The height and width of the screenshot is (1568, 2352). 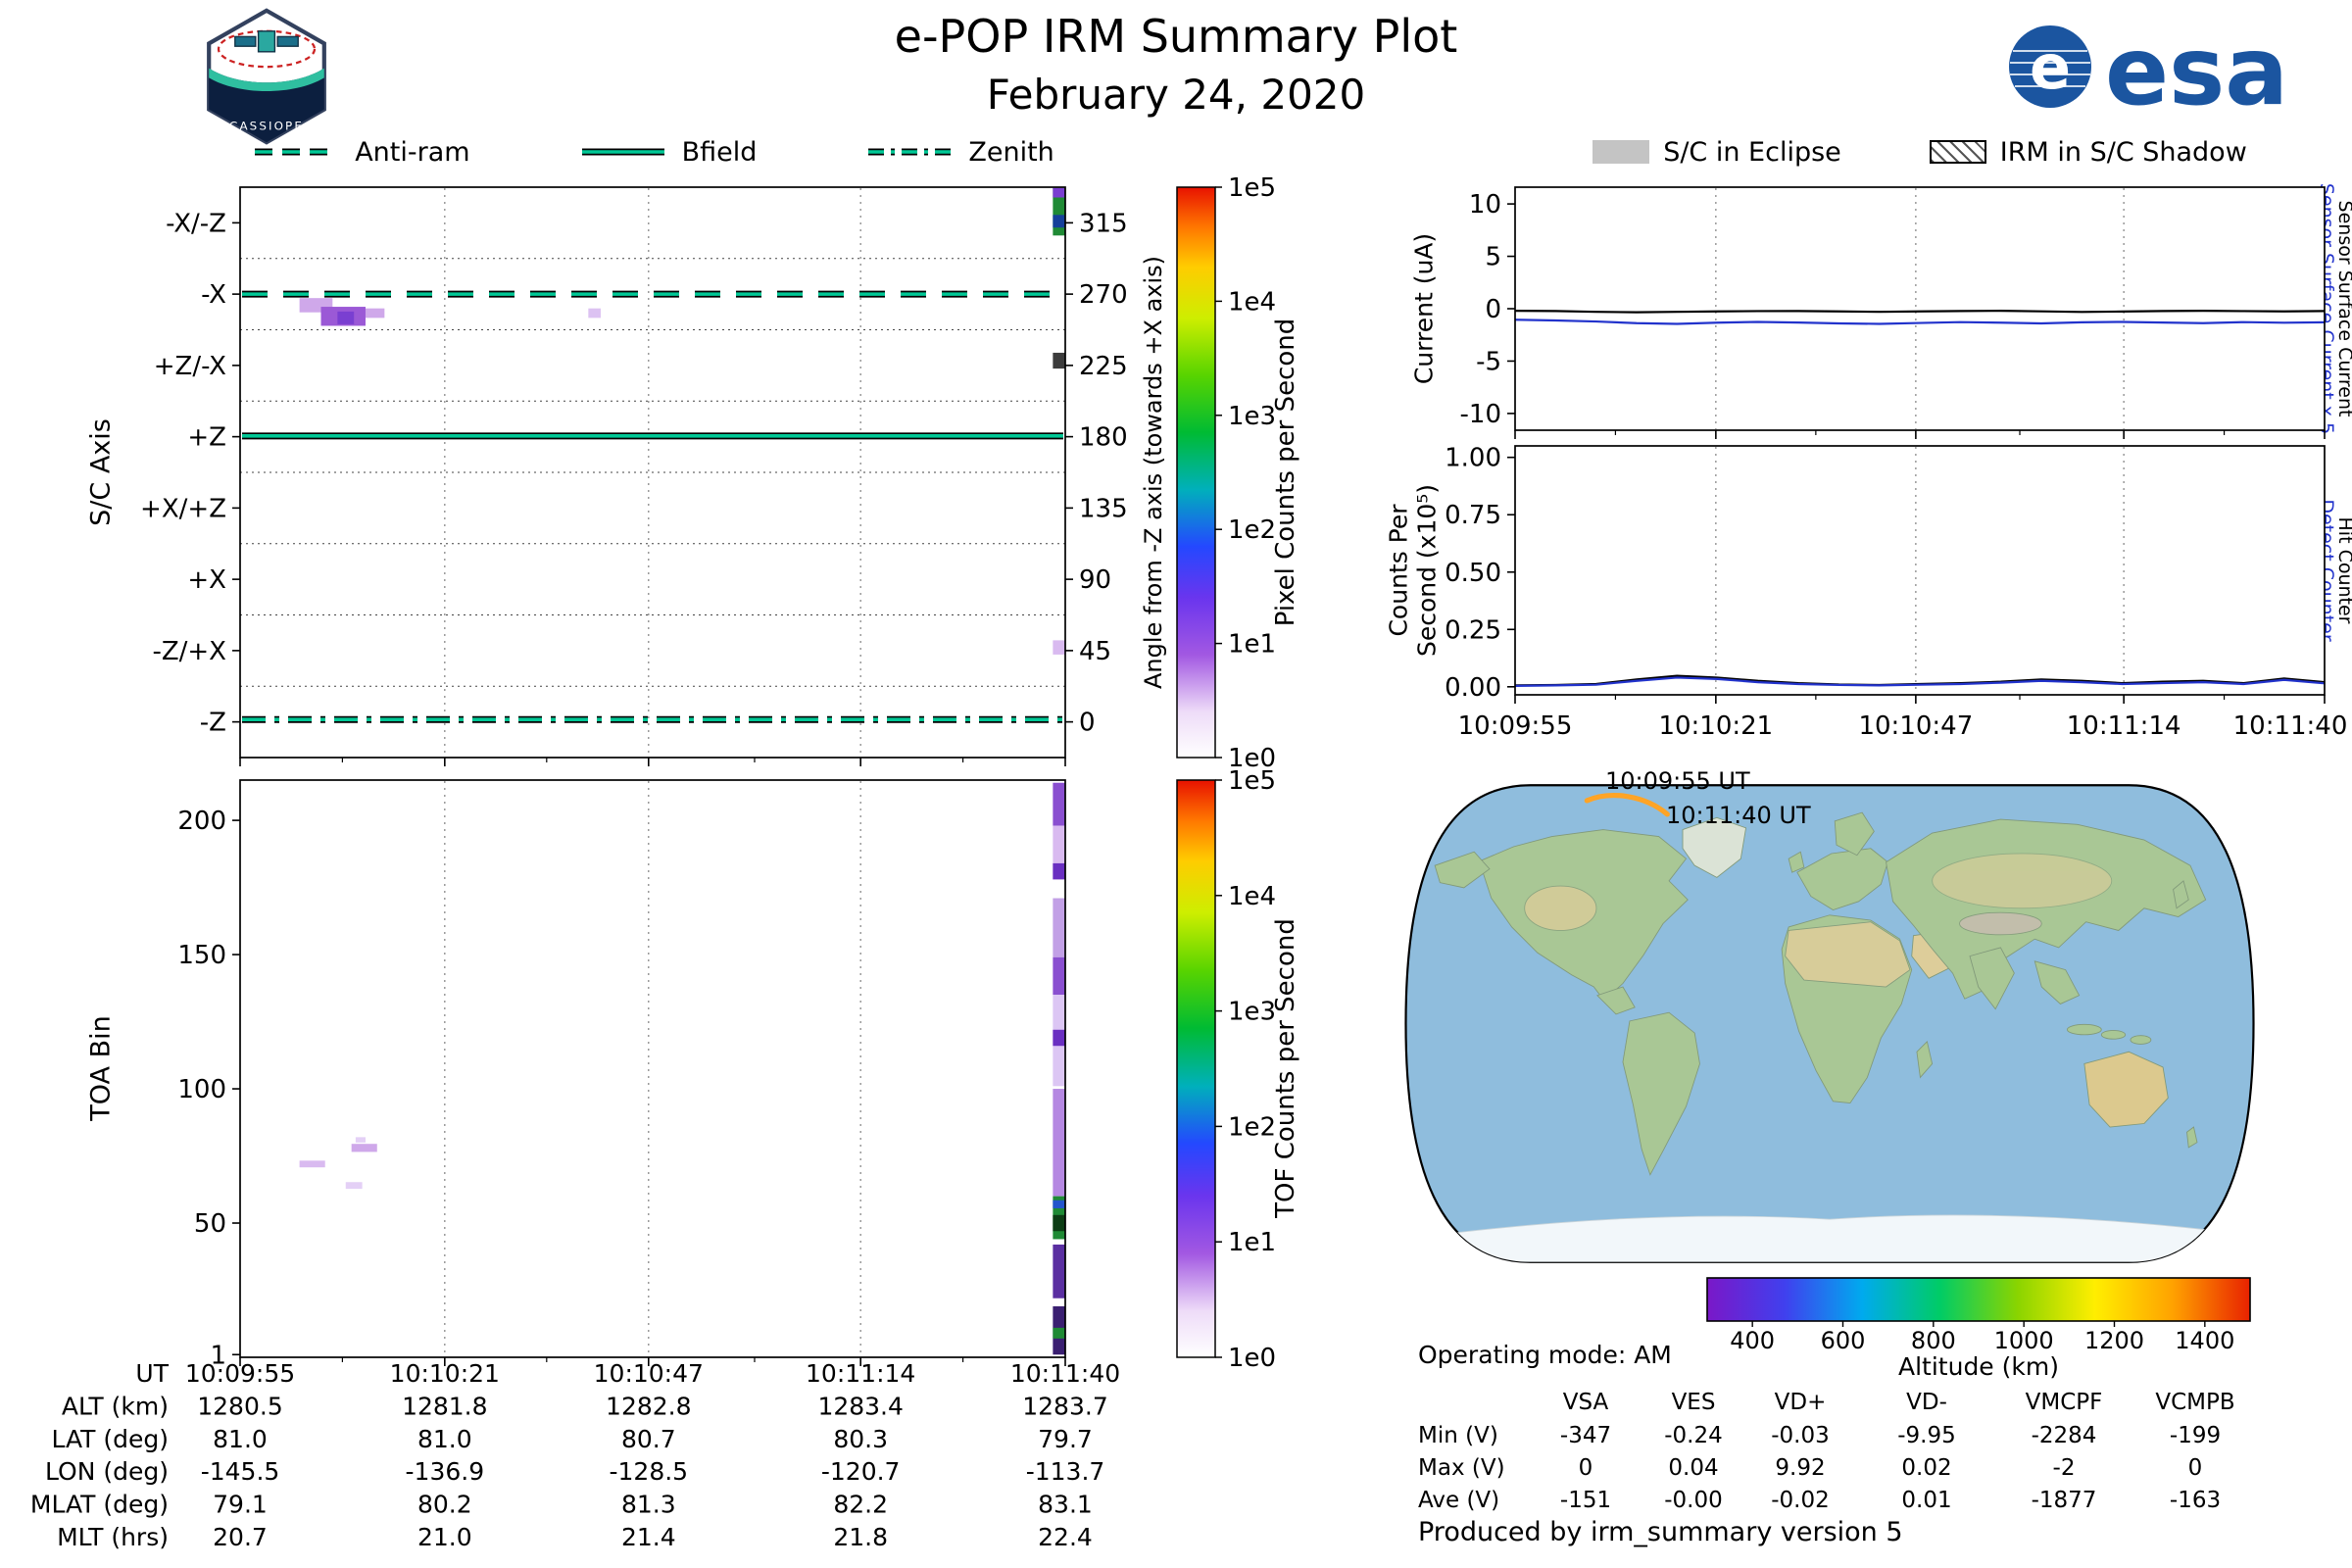 What do you see at coordinates (1660, 1532) in the screenshot?
I see `produced-by: Produced by irm_summary version 5` at bounding box center [1660, 1532].